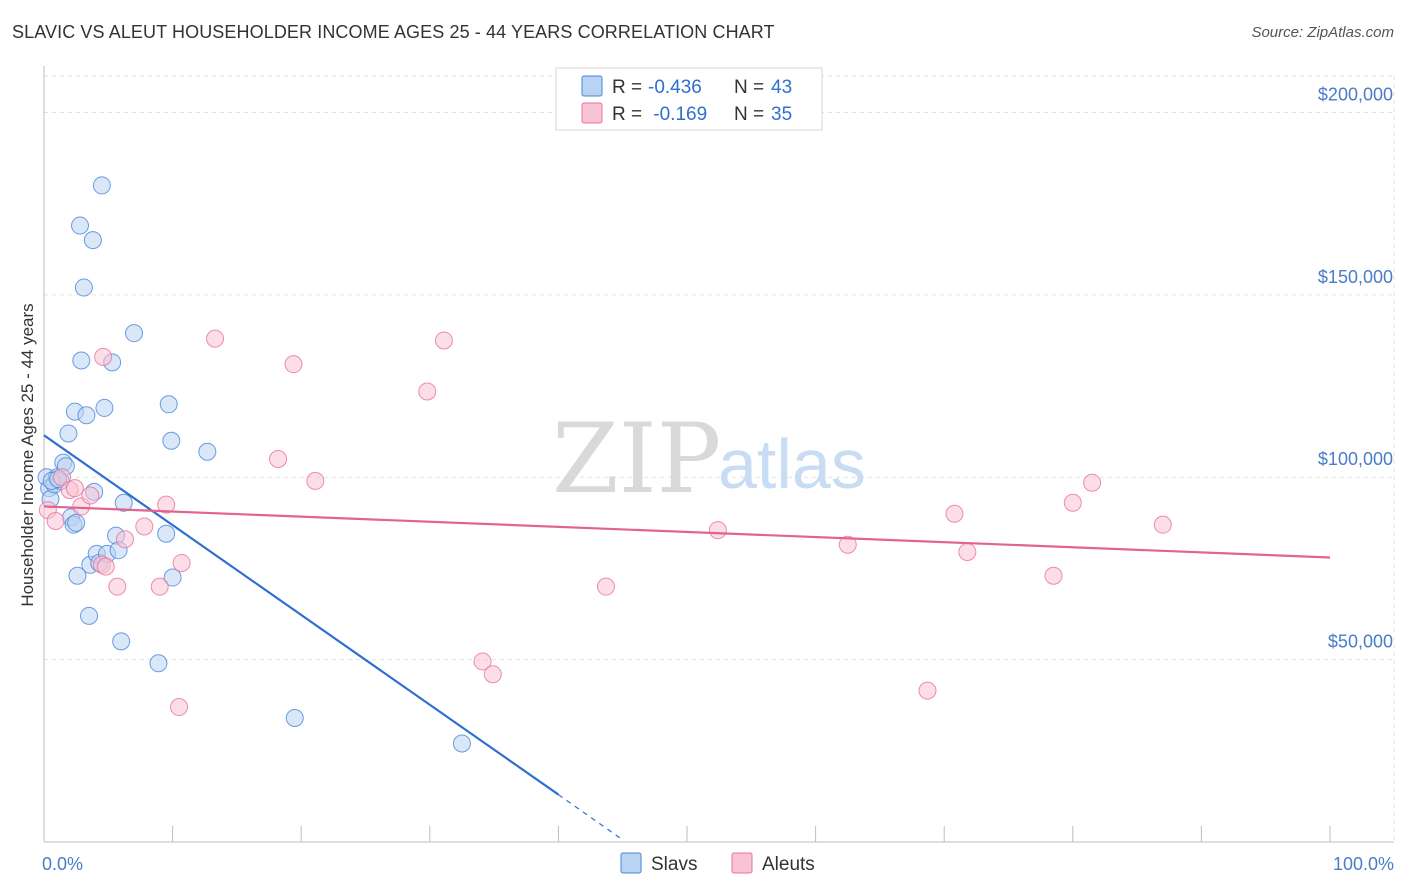 This screenshot has width=1406, height=892. I want to click on watermark-atlas: atlas, so click(792, 464).